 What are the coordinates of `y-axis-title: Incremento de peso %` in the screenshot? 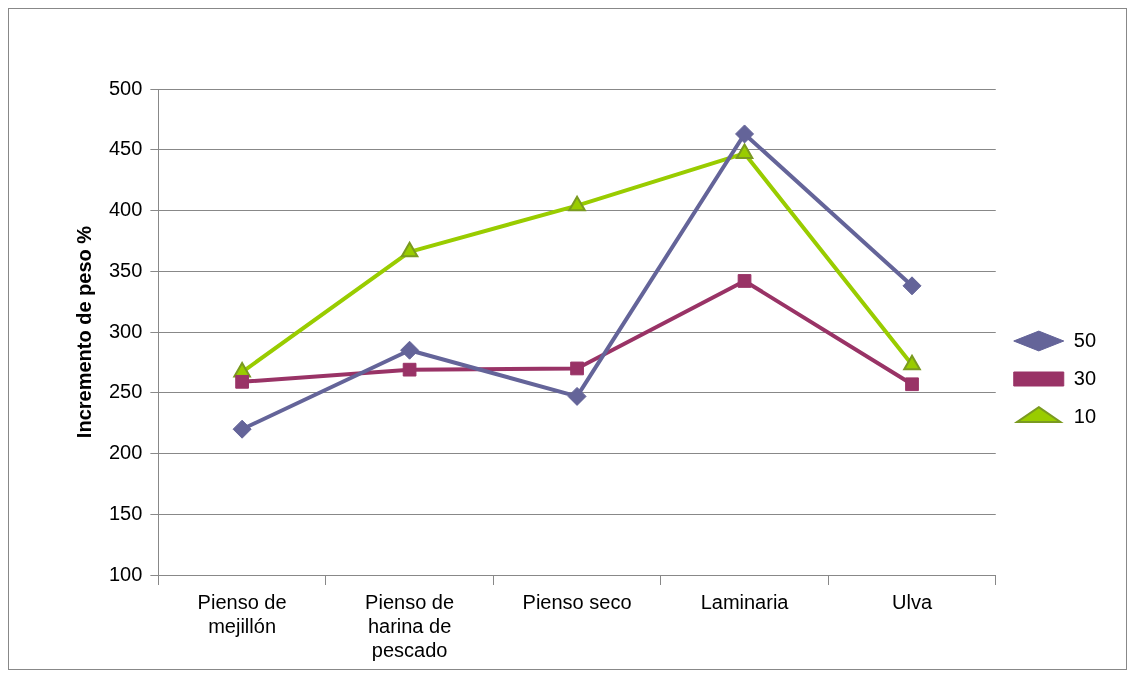 It's located at (83, 332).